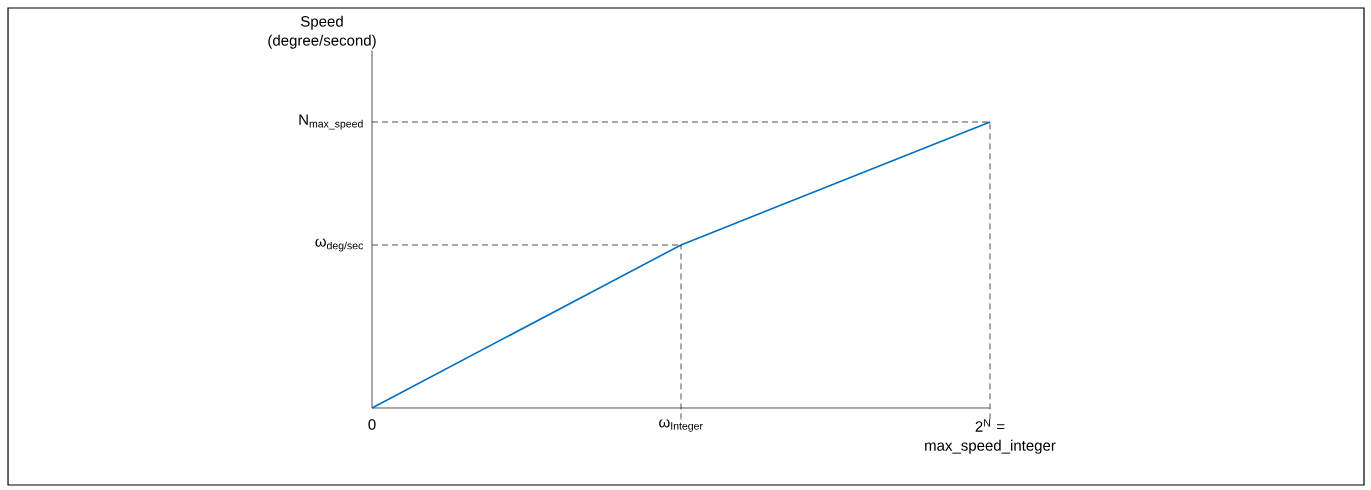 The height and width of the screenshot is (490, 1371). What do you see at coordinates (331, 122) in the screenshot?
I see `ref-line-label: N$_{max_speed}$` at bounding box center [331, 122].